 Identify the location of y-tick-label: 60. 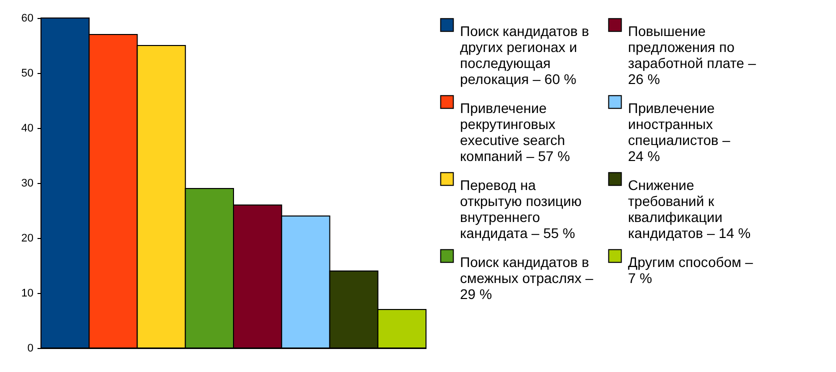
(27, 18).